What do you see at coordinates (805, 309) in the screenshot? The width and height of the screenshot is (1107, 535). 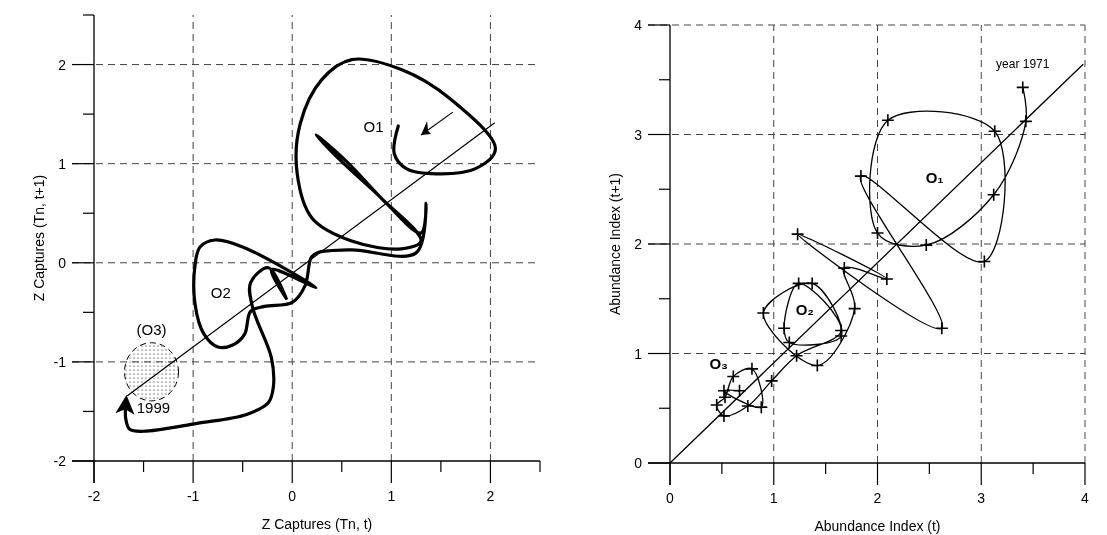 I see `annotation: O₂` at bounding box center [805, 309].